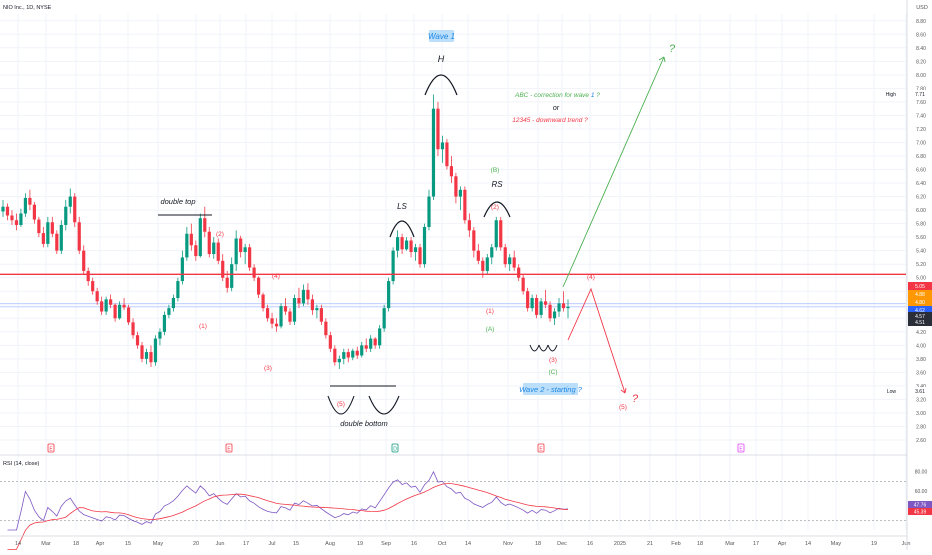  What do you see at coordinates (921, 473) in the screenshot?
I see `rsi-tick: 80.00` at bounding box center [921, 473].